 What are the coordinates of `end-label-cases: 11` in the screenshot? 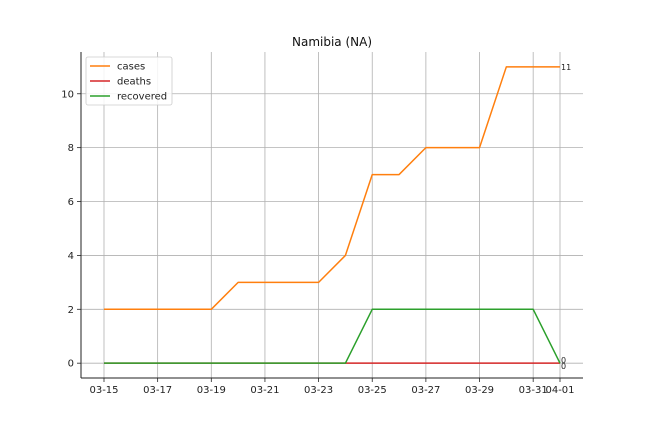 It's located at (566, 67).